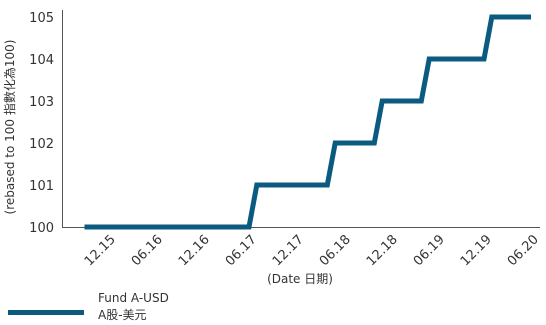 The width and height of the screenshot is (546, 325). What do you see at coordinates (41, 123) in the screenshot?
I see `y-axis-ticks: 100 101 102 103 104 105` at bounding box center [41, 123].